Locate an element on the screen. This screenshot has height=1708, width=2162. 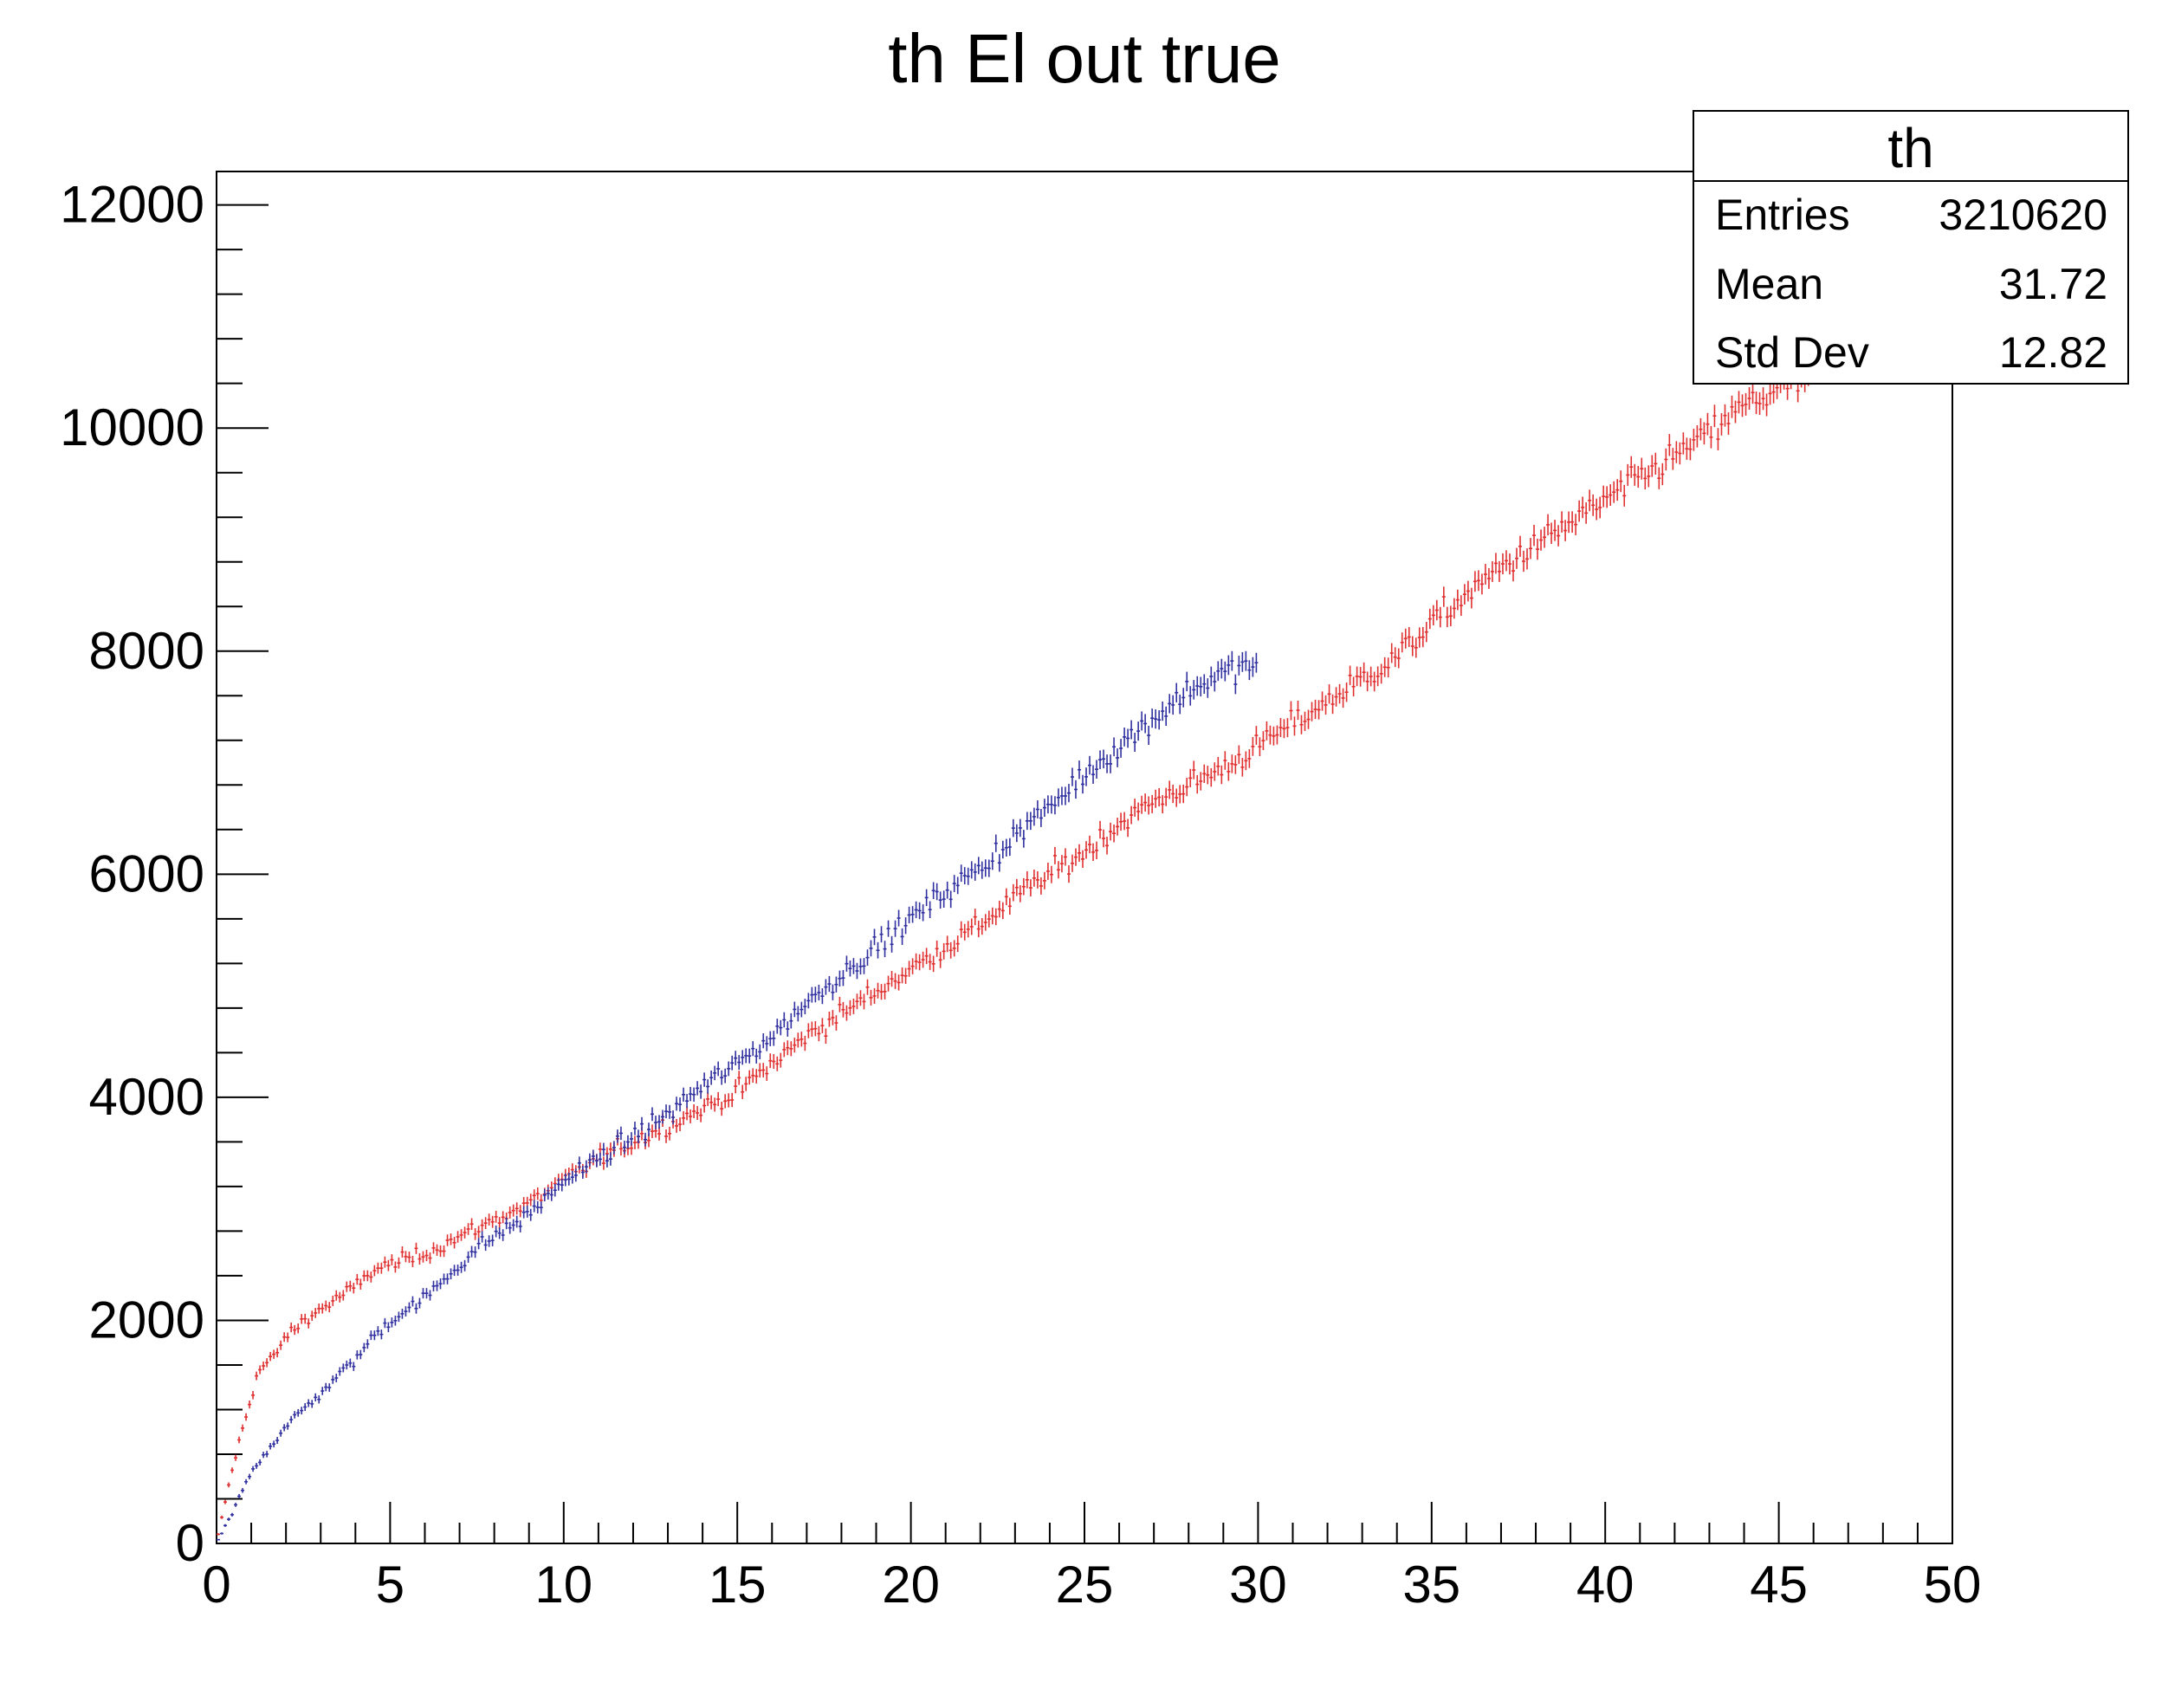
y-tick-label: 4000 is located at coordinates (146, 1097).